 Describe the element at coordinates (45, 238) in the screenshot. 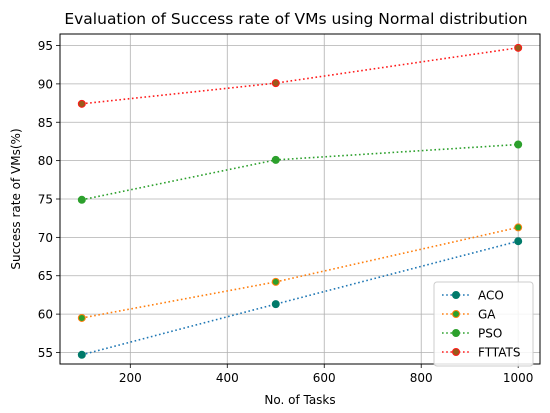

I see `y-tick-label: 70` at that location.